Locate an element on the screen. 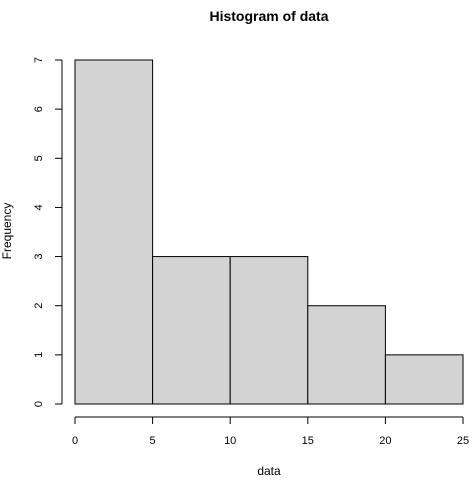 This screenshot has height=483, width=474. y-tick-label-4: 4 is located at coordinates (39, 207).